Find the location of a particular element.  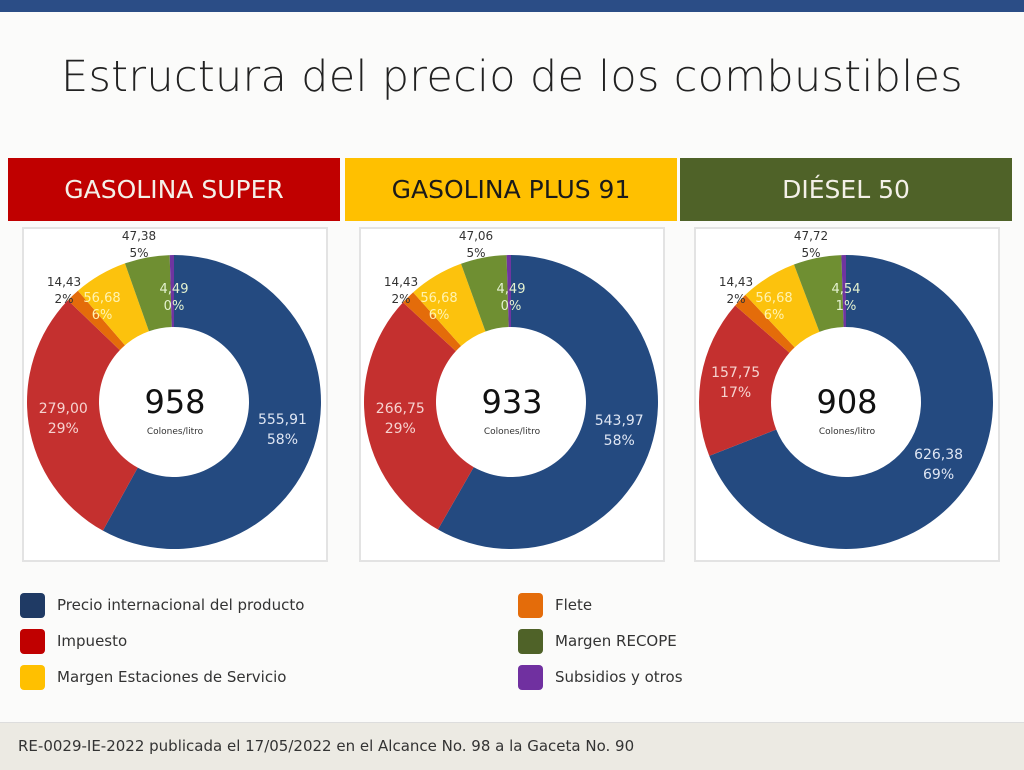

legend-item-flete: Flete is located at coordinates (555, 605).